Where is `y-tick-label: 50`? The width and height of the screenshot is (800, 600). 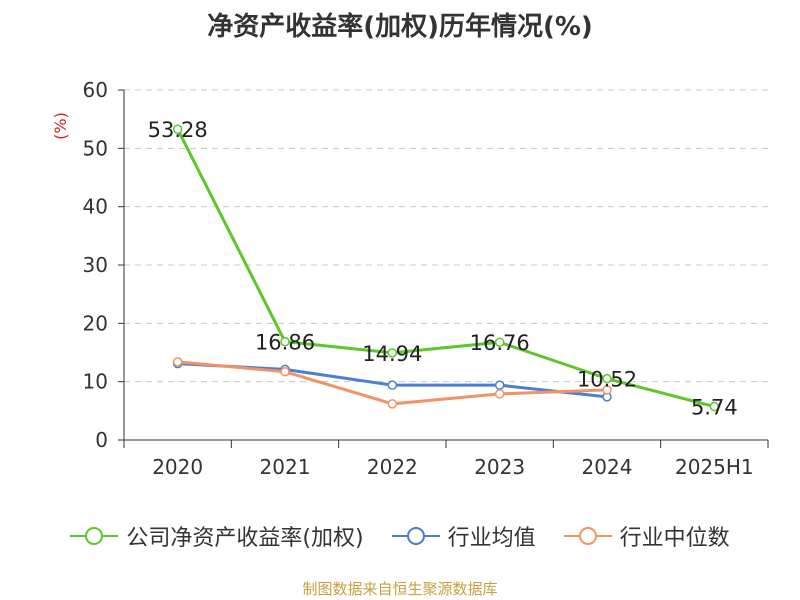
y-tick-label: 50 is located at coordinates (95, 148).